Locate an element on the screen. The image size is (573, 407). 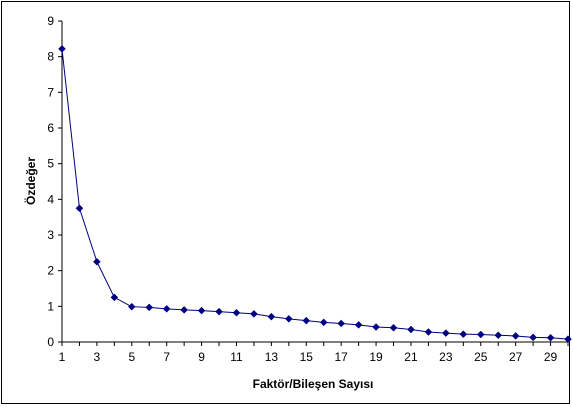
y-axis-title: Özdeğer is located at coordinates (30, 181).